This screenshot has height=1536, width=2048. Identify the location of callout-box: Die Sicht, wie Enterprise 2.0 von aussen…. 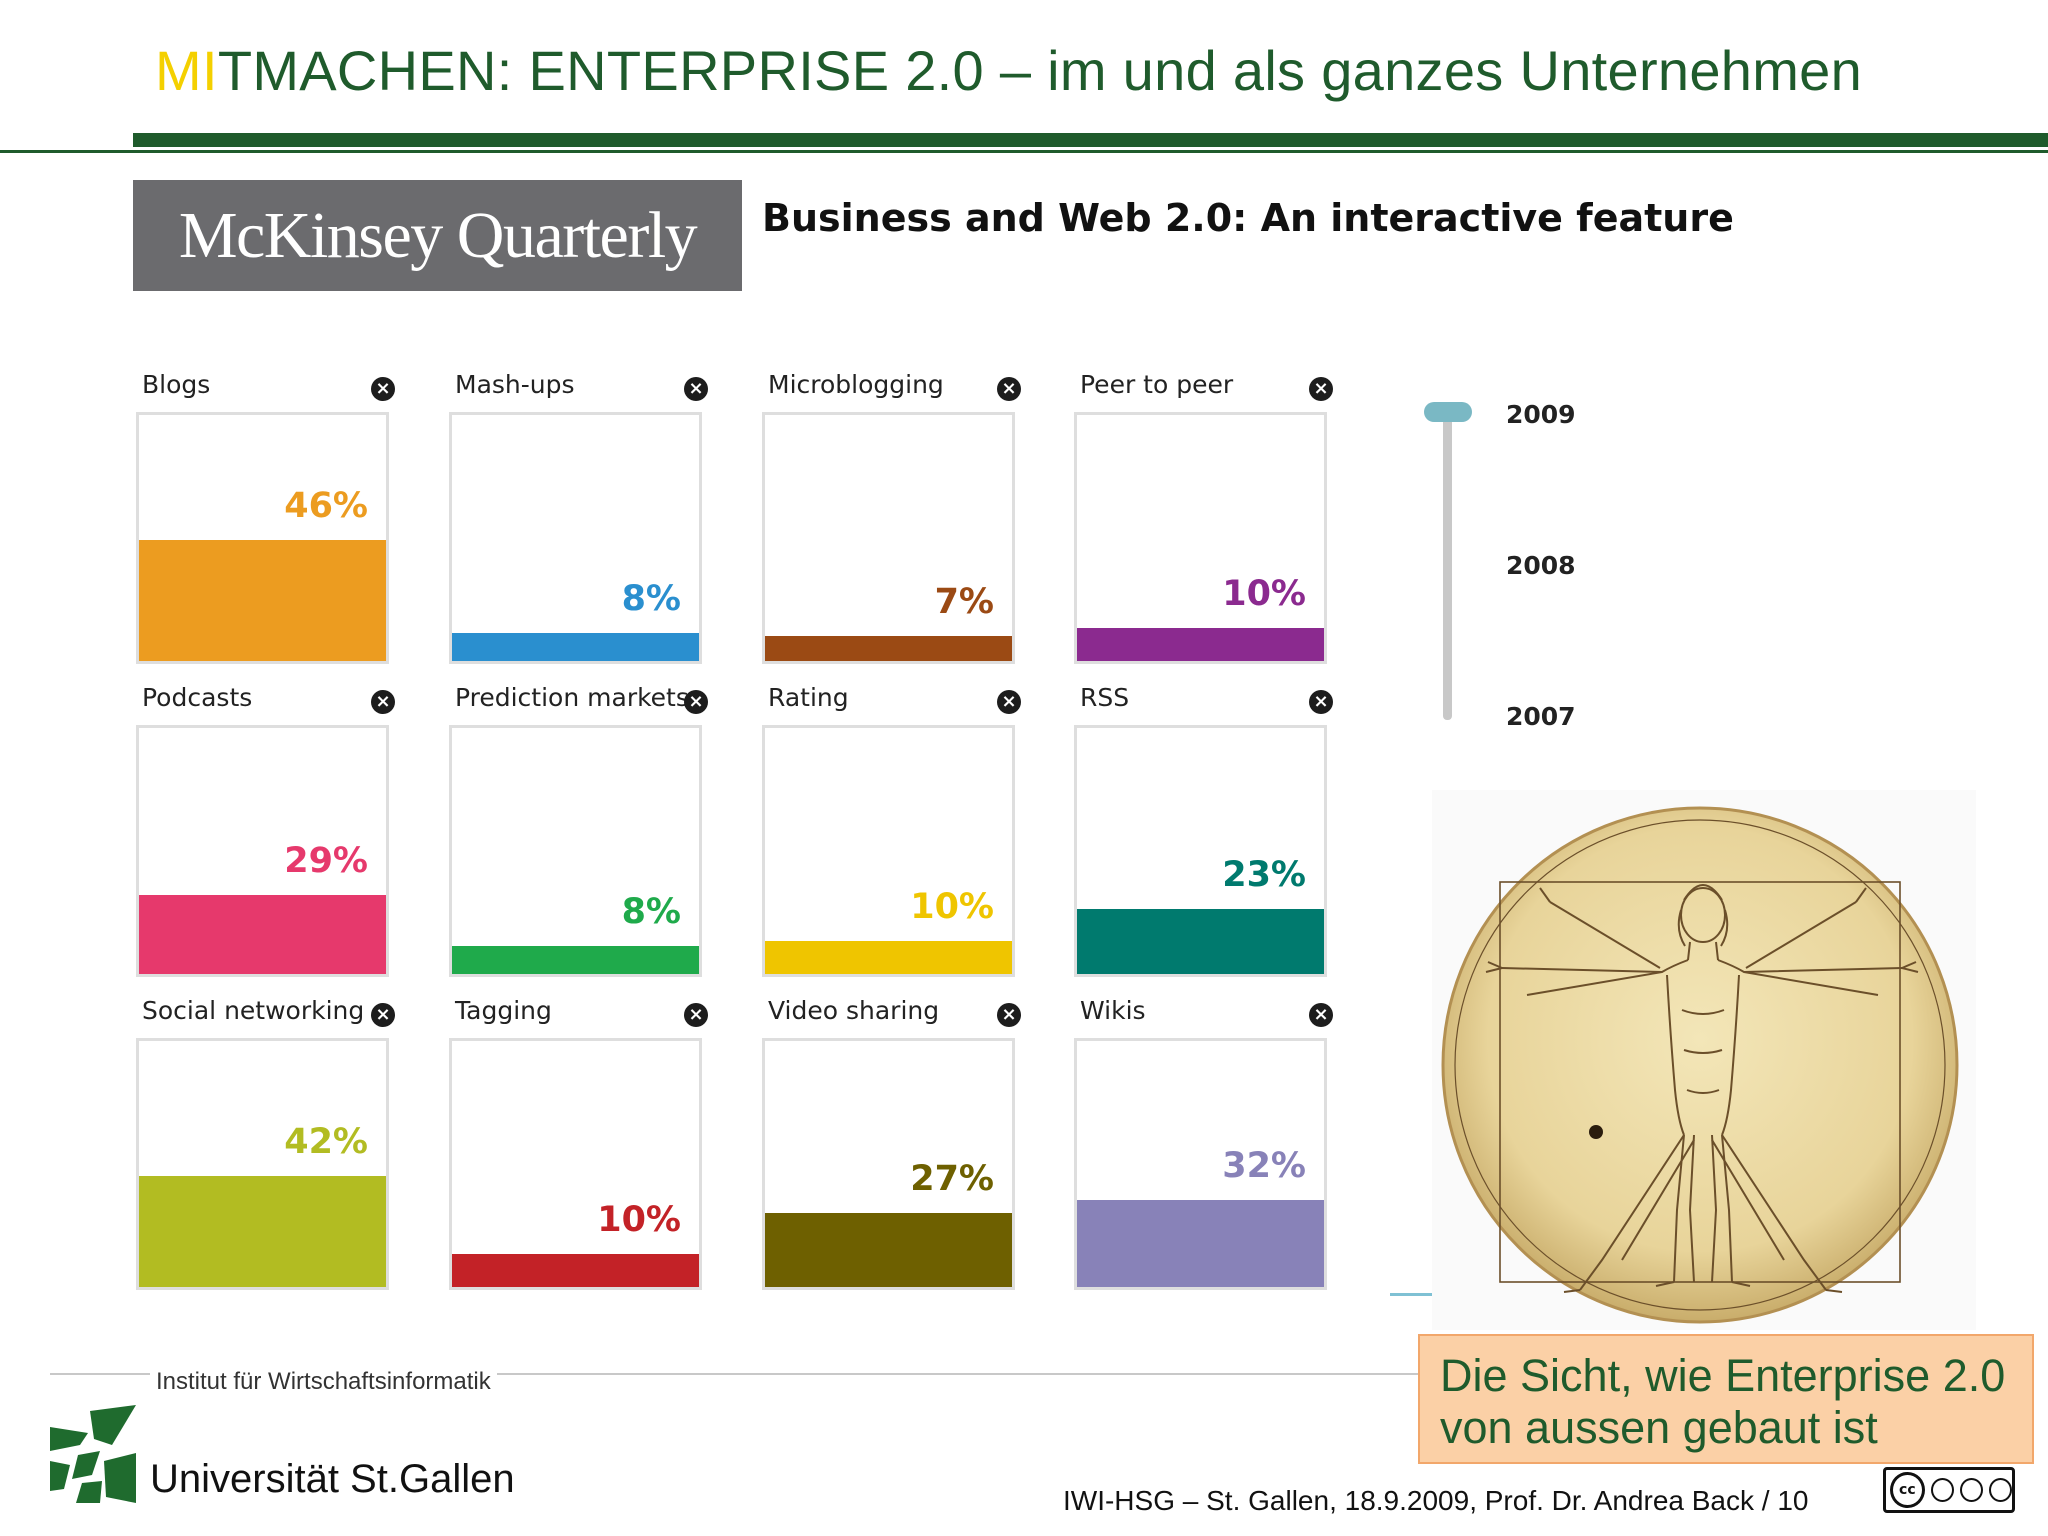
(1726, 1399).